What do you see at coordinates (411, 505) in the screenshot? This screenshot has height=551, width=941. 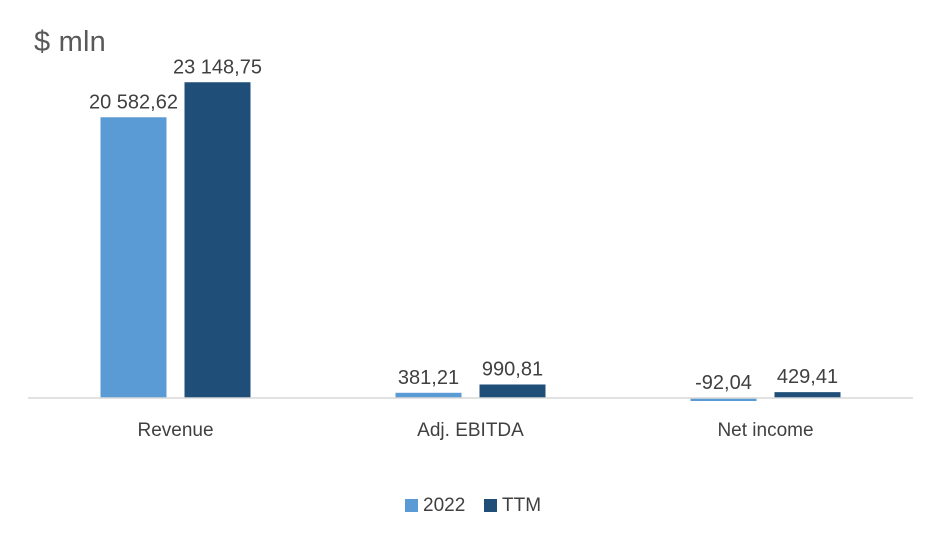 I see `legend-swatch-2022` at bounding box center [411, 505].